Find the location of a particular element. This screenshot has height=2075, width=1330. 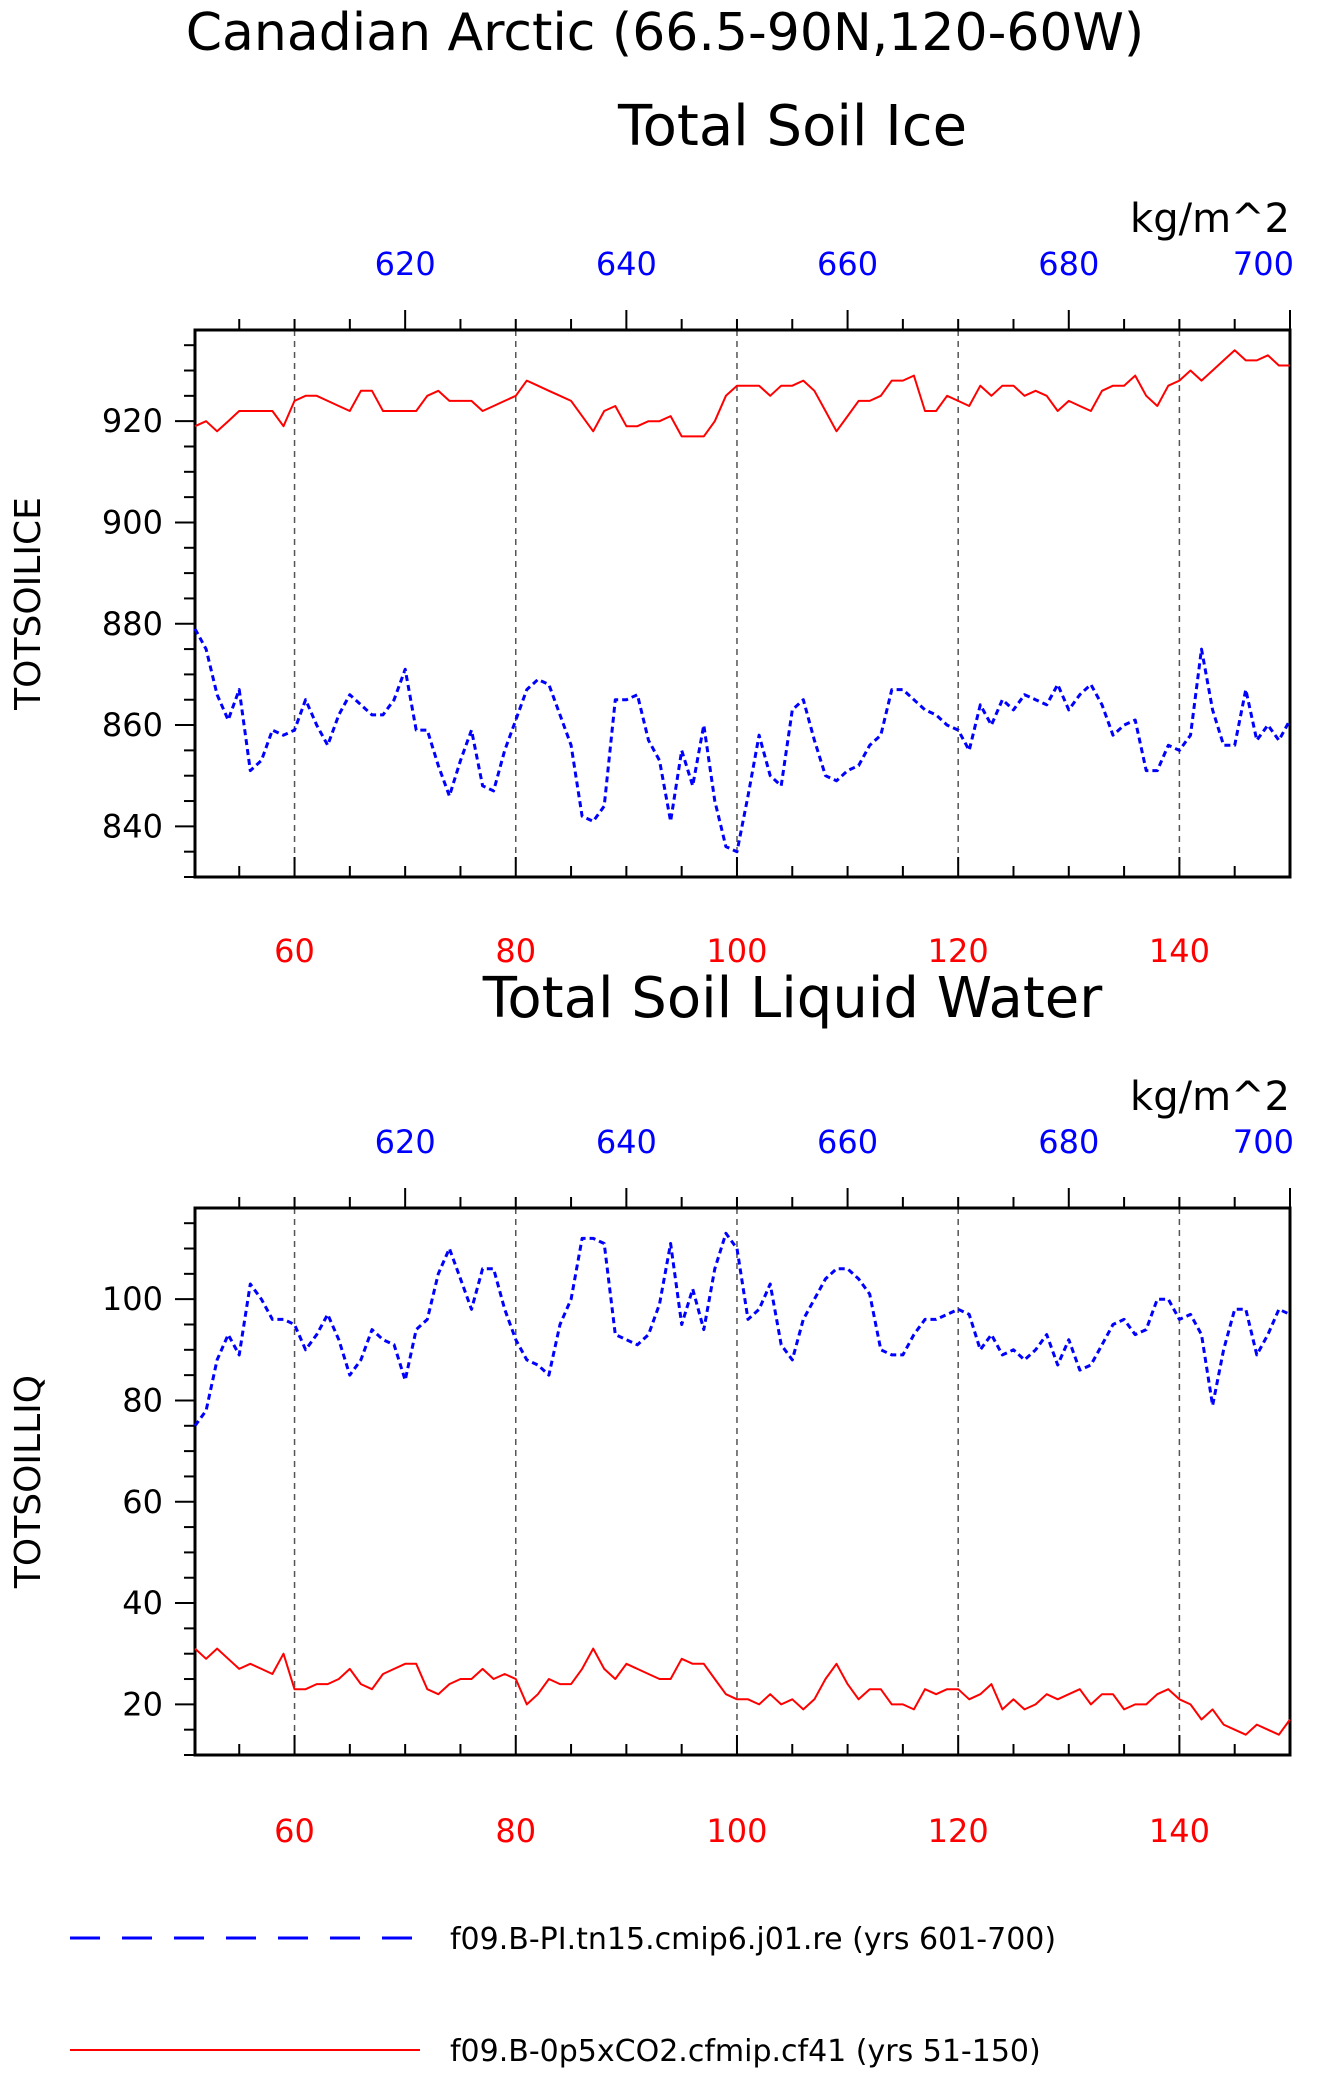

ice-y-tick-label: 900 is located at coordinates (132, 522).